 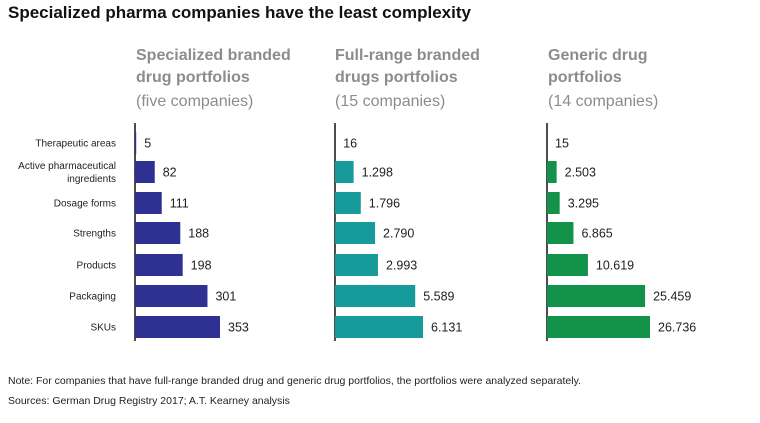 What do you see at coordinates (75, 144) in the screenshot?
I see `category-label: Therapeutic areas` at bounding box center [75, 144].